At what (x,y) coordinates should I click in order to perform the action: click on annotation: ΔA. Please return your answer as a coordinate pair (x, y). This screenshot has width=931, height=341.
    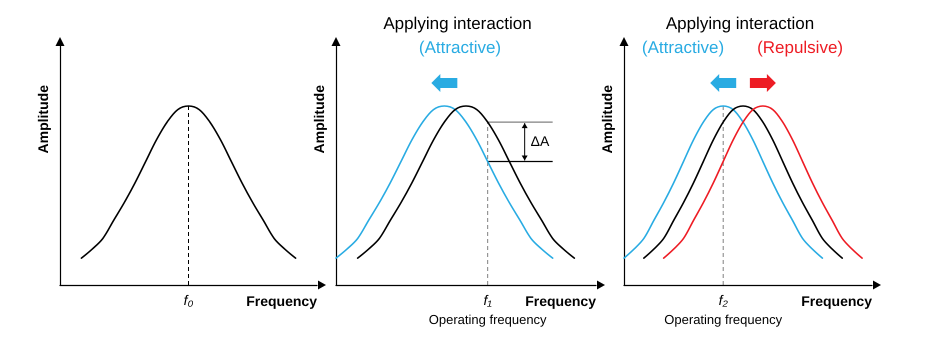
    Looking at the image, I should click on (540, 140).